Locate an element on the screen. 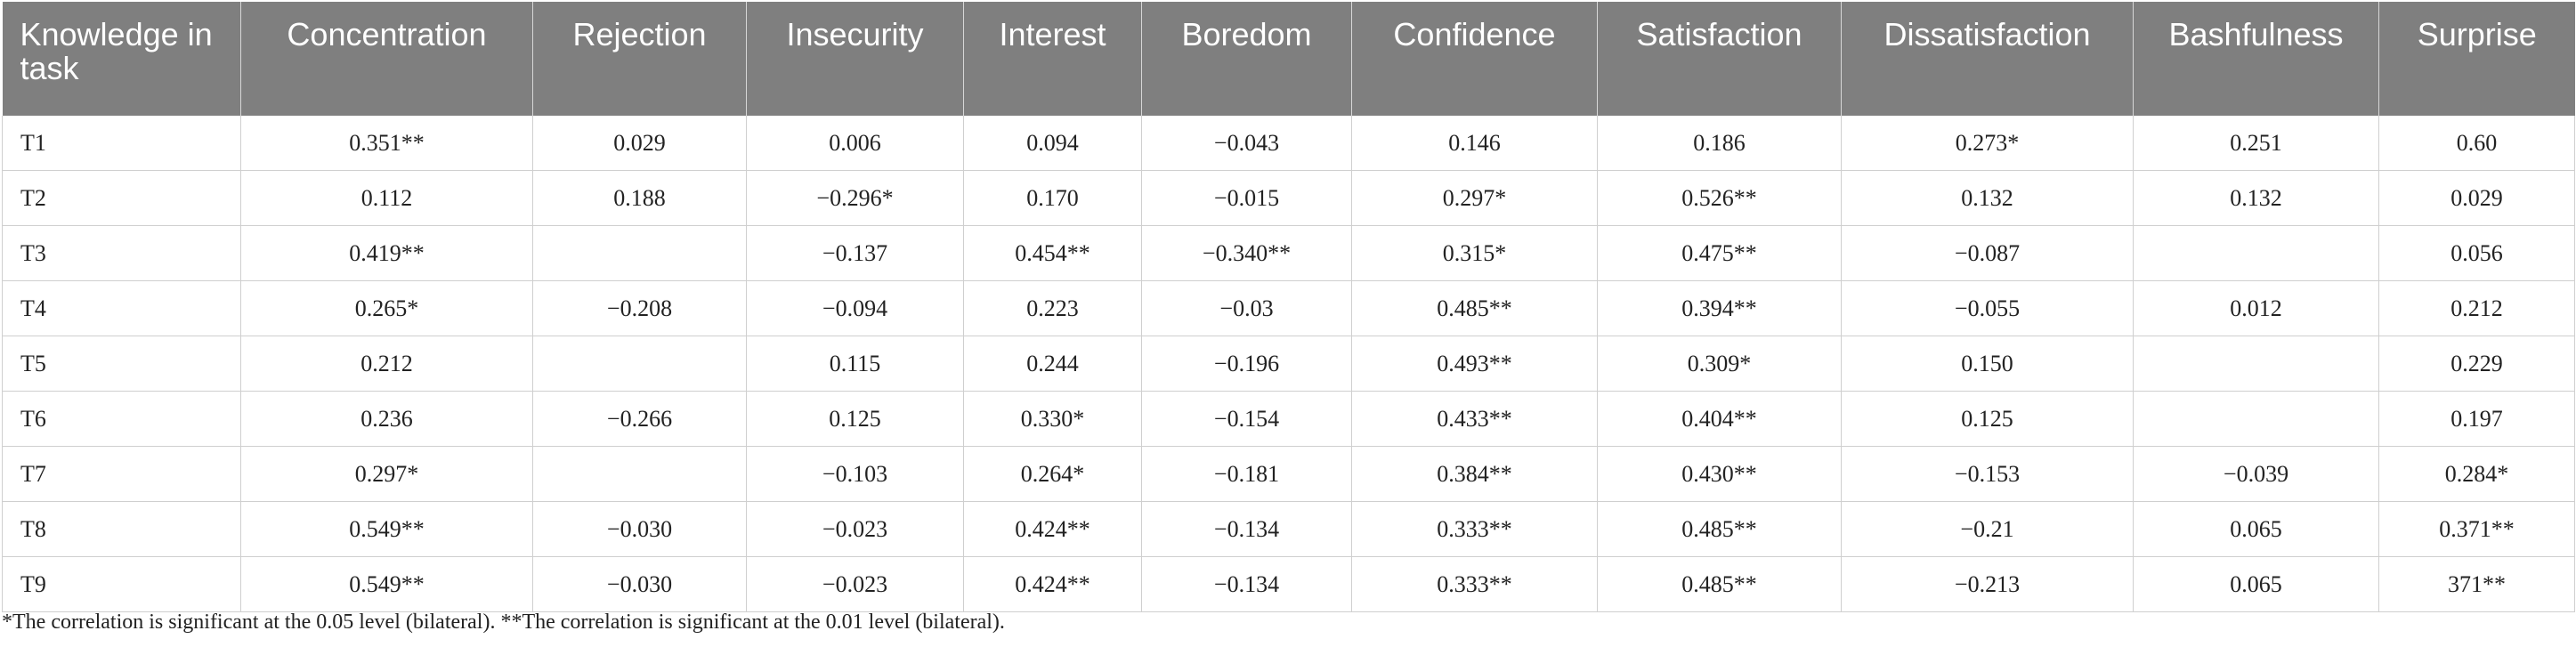 Image resolution: width=2576 pixels, height=647 pixels. table-cell: −0.023 is located at coordinates (855, 584).